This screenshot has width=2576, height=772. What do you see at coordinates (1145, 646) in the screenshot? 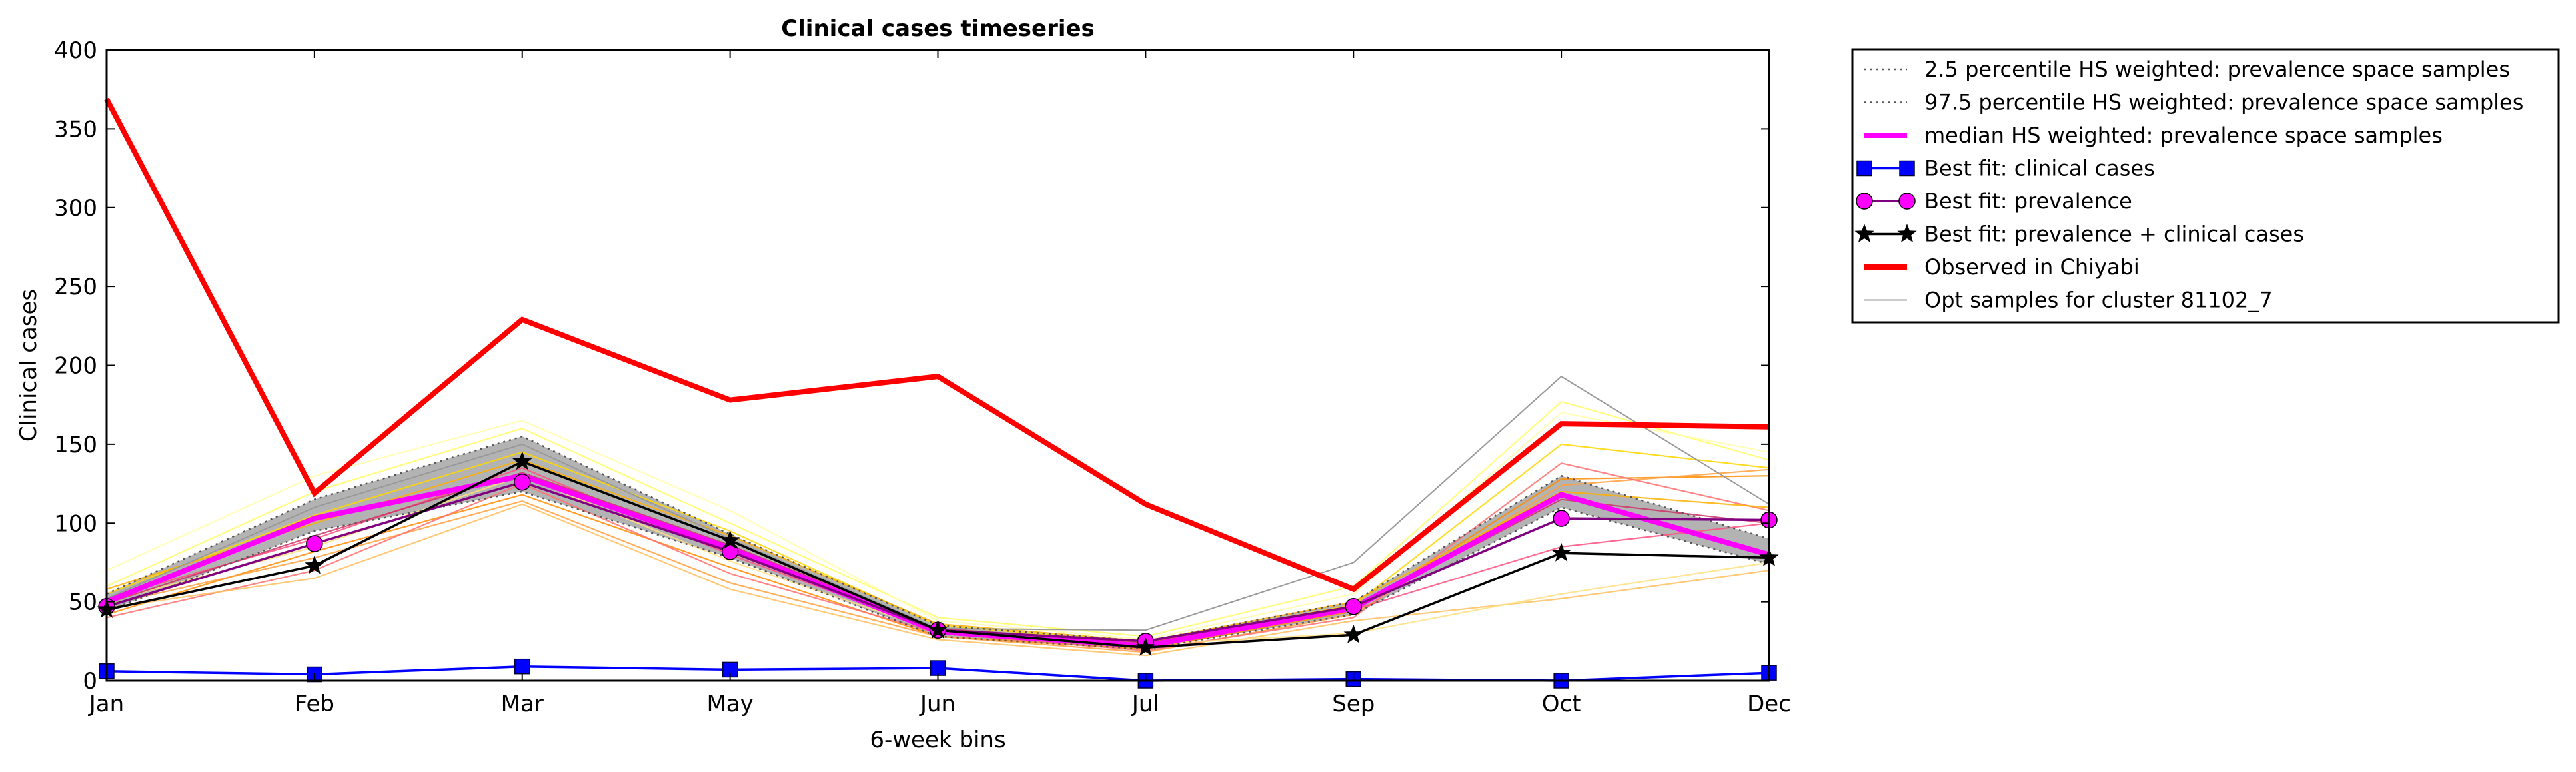
I see `marker-best-fit-prevalence-clinical-cases-jul` at bounding box center [1145, 646].